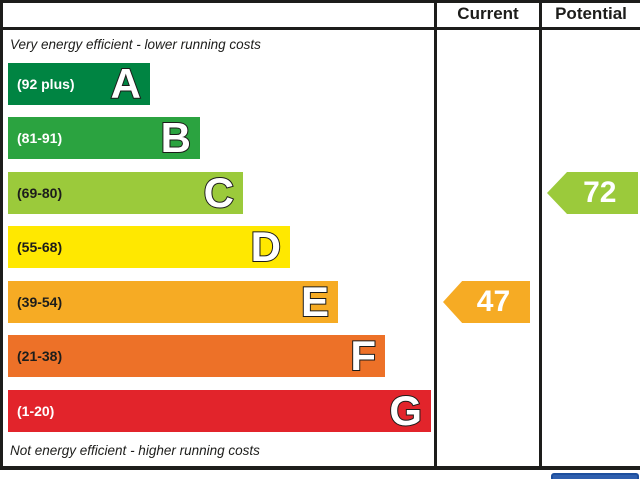 The image size is (640, 479). Describe the element at coordinates (320, 468) in the screenshot. I see `table-bottom-border` at that location.